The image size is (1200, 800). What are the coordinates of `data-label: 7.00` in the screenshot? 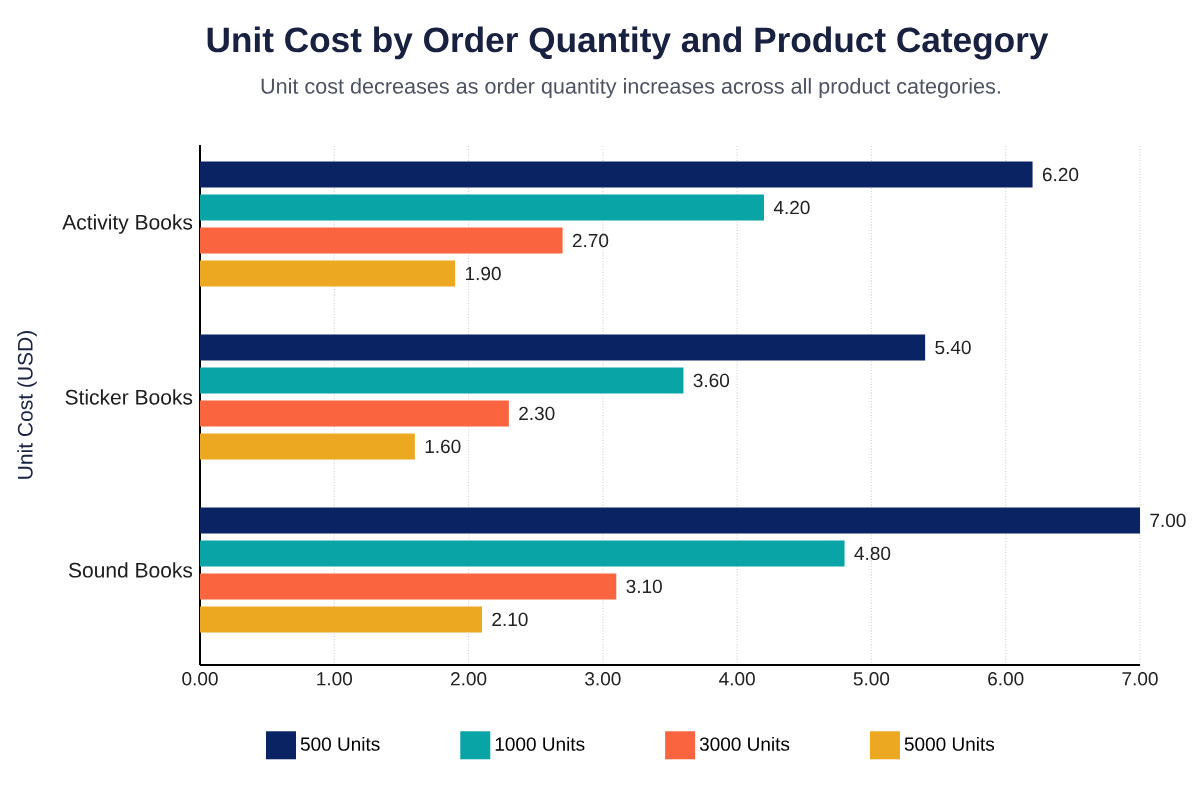 It's located at (1168, 520).